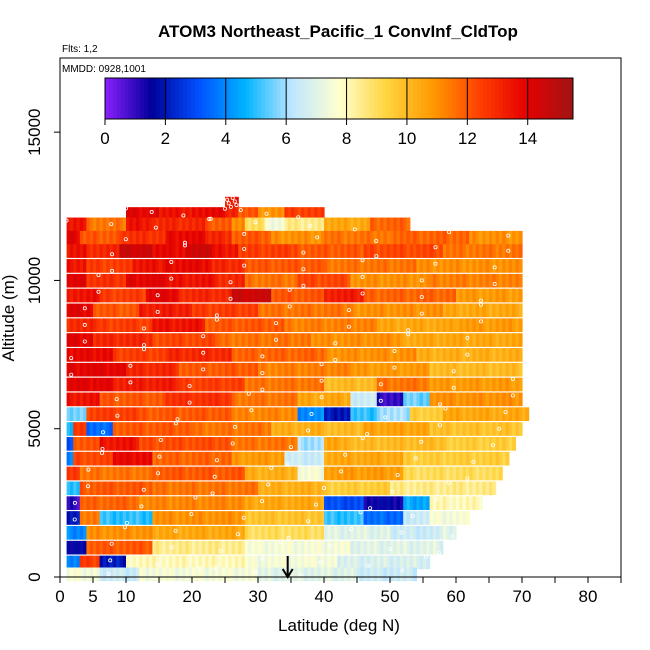 This screenshot has width=650, height=650. Describe the element at coordinates (225, 138) in the screenshot. I see `colorbar-tick-label: 4` at that location.